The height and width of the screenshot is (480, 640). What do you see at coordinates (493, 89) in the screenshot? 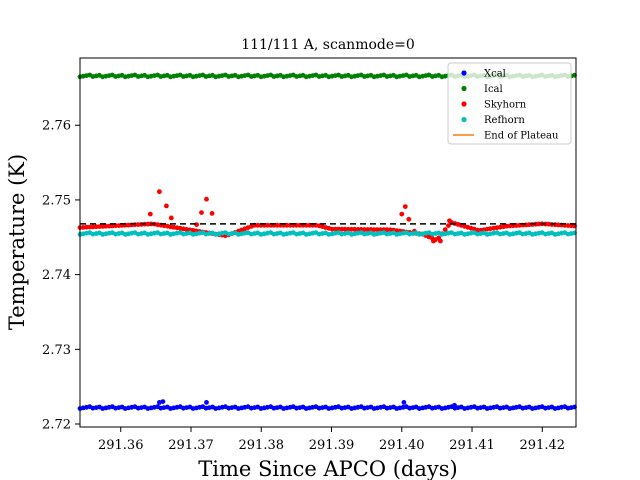
I see `legend-label: Ical` at bounding box center [493, 89].